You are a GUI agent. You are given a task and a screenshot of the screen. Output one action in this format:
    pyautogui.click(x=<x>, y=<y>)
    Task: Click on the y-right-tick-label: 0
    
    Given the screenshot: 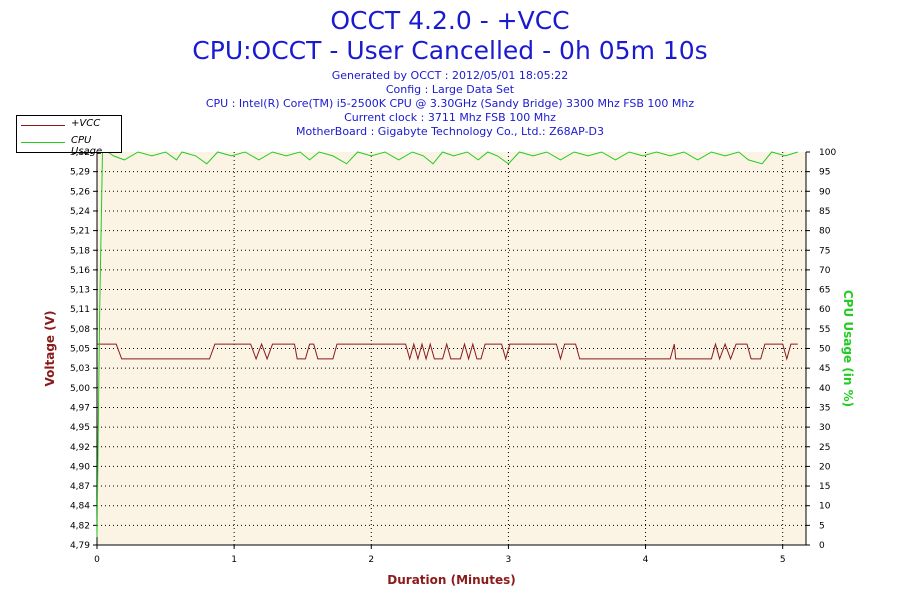 What is the action you would take?
    pyautogui.click(x=822, y=546)
    